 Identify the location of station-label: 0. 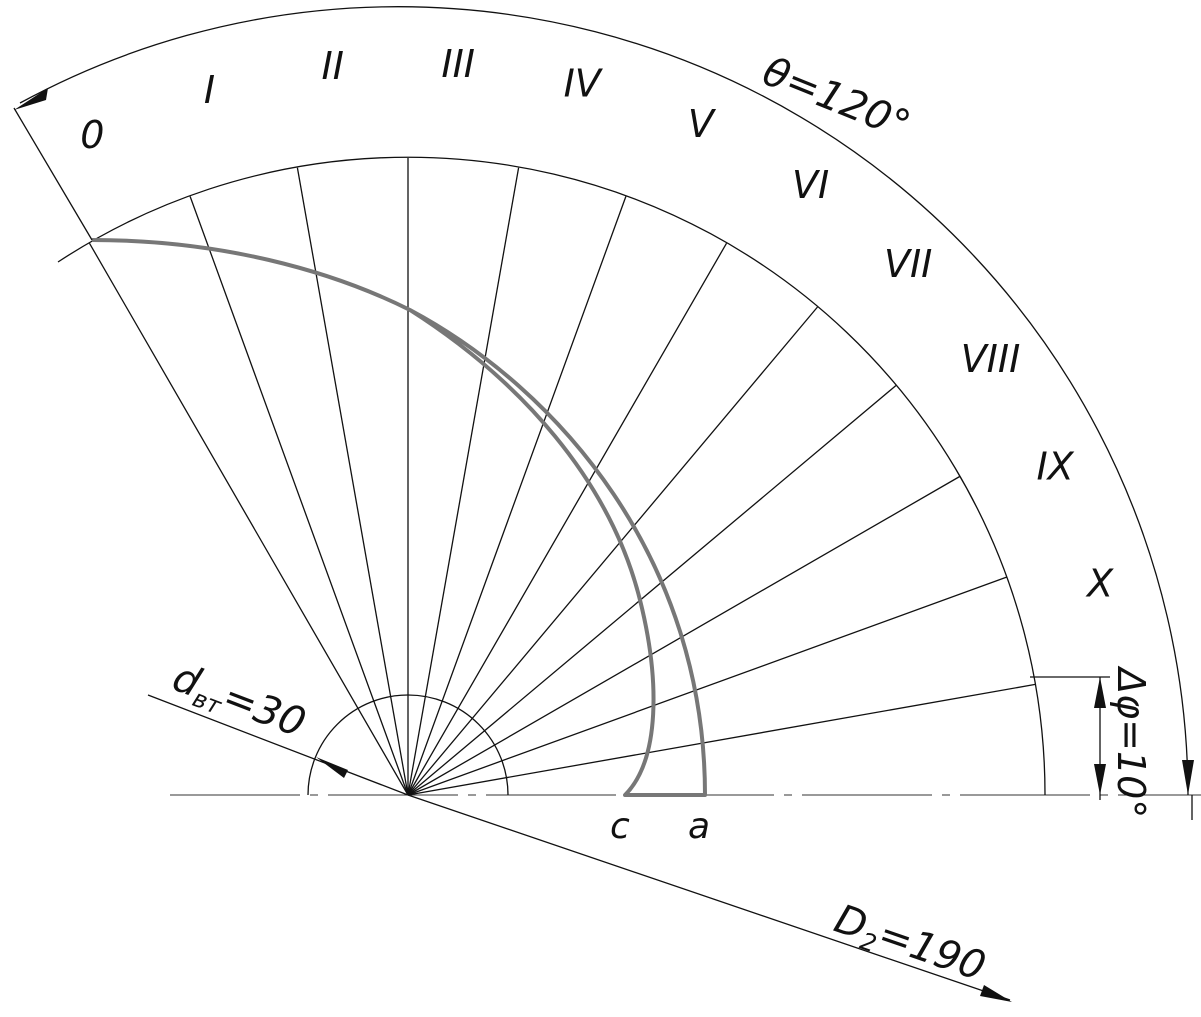
(92, 135).